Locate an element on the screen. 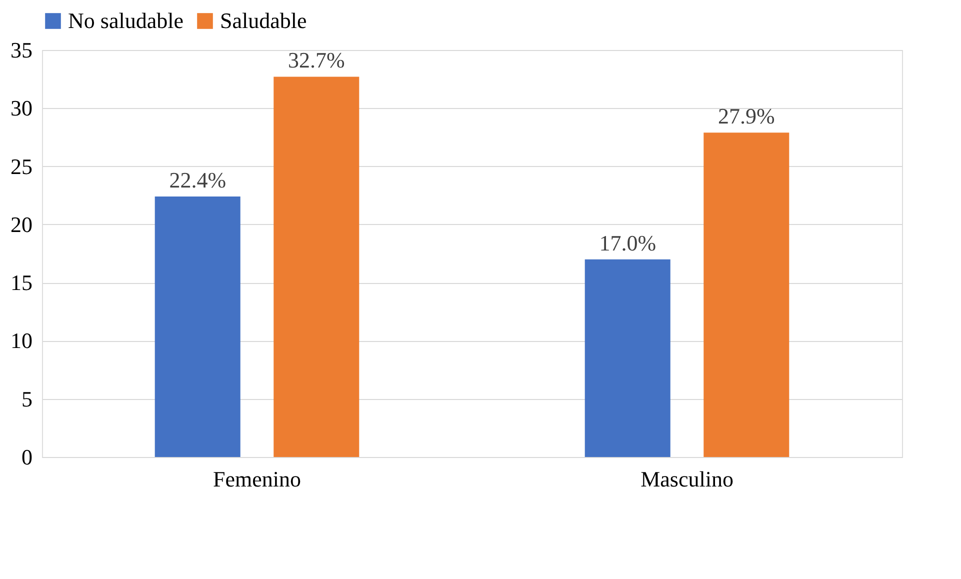 This screenshot has width=961, height=579. data-label: 22.4% is located at coordinates (197, 180).